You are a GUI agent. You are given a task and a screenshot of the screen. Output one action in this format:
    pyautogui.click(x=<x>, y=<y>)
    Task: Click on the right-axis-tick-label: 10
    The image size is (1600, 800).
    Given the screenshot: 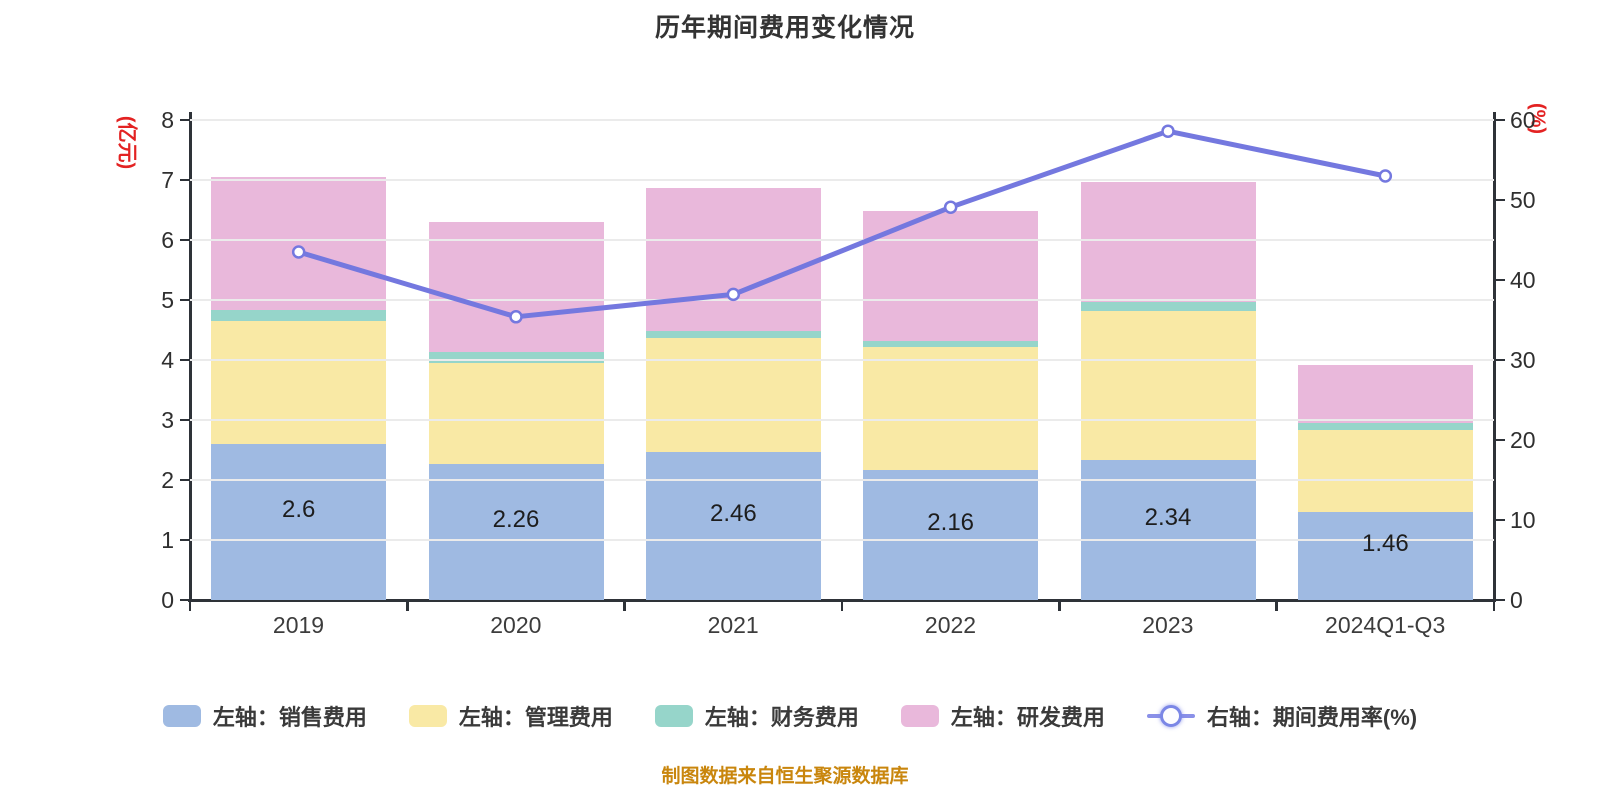 What is the action you would take?
    pyautogui.click(x=1523, y=520)
    